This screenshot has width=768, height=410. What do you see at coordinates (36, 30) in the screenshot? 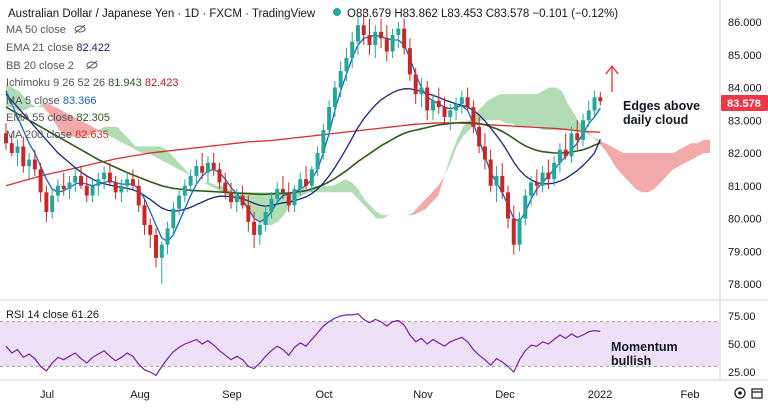
I see `legend-row: MA 50 close` at bounding box center [36, 30].